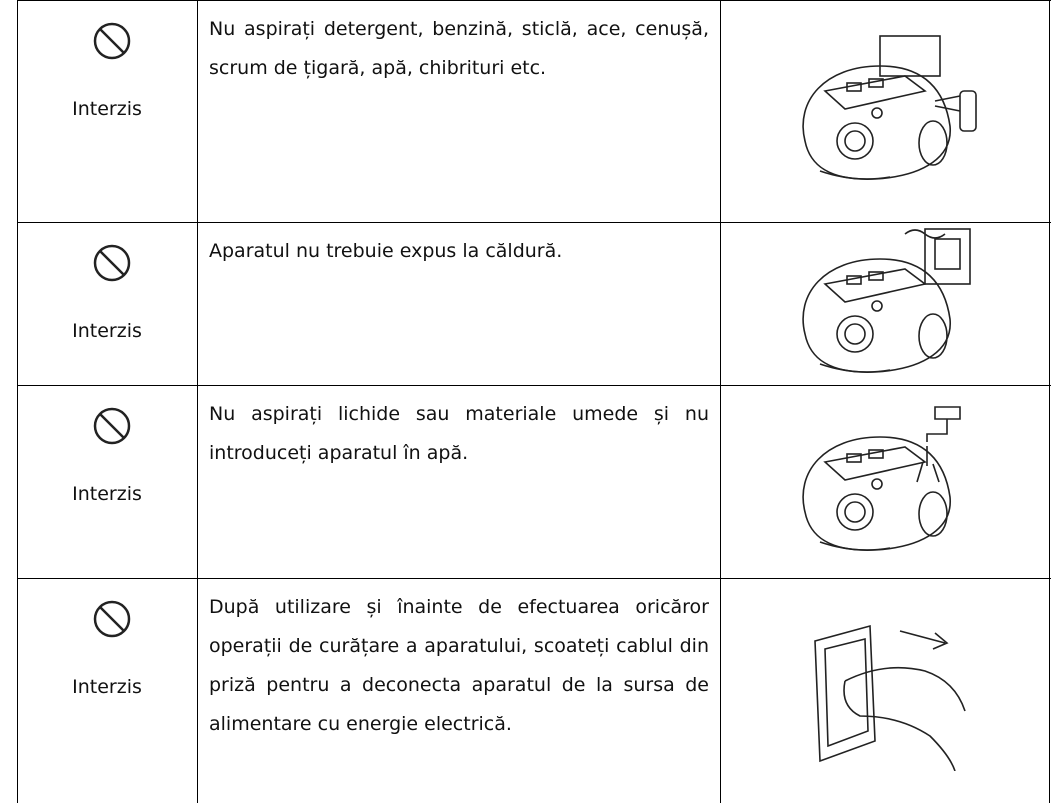 The width and height of the screenshot is (1051, 803). Describe the element at coordinates (386, 251) in the screenshot. I see `row-text: Aparatul nu trebuie expus la căldură.` at that location.